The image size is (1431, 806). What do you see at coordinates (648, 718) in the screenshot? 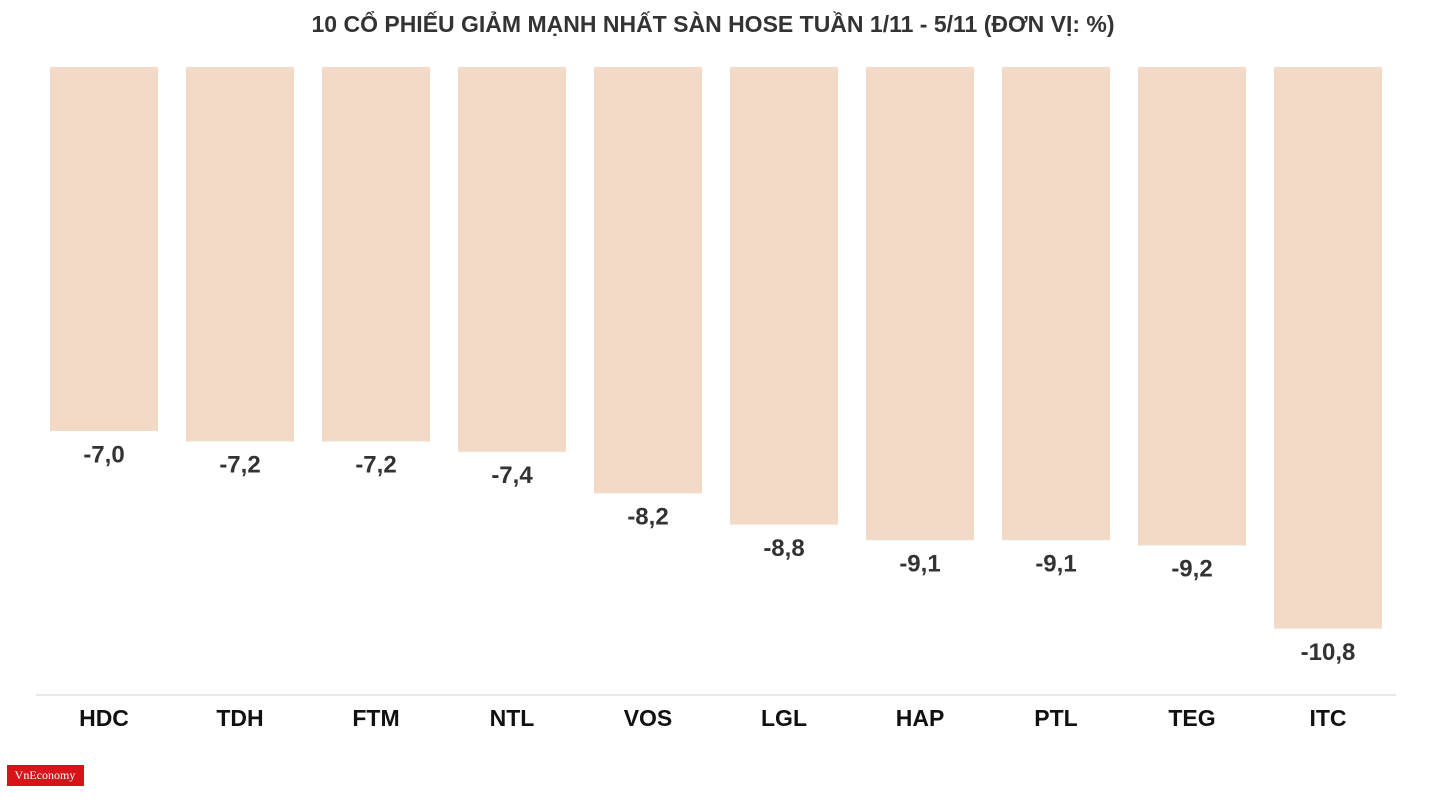
I see `x-tick-label: VOS` at bounding box center [648, 718].